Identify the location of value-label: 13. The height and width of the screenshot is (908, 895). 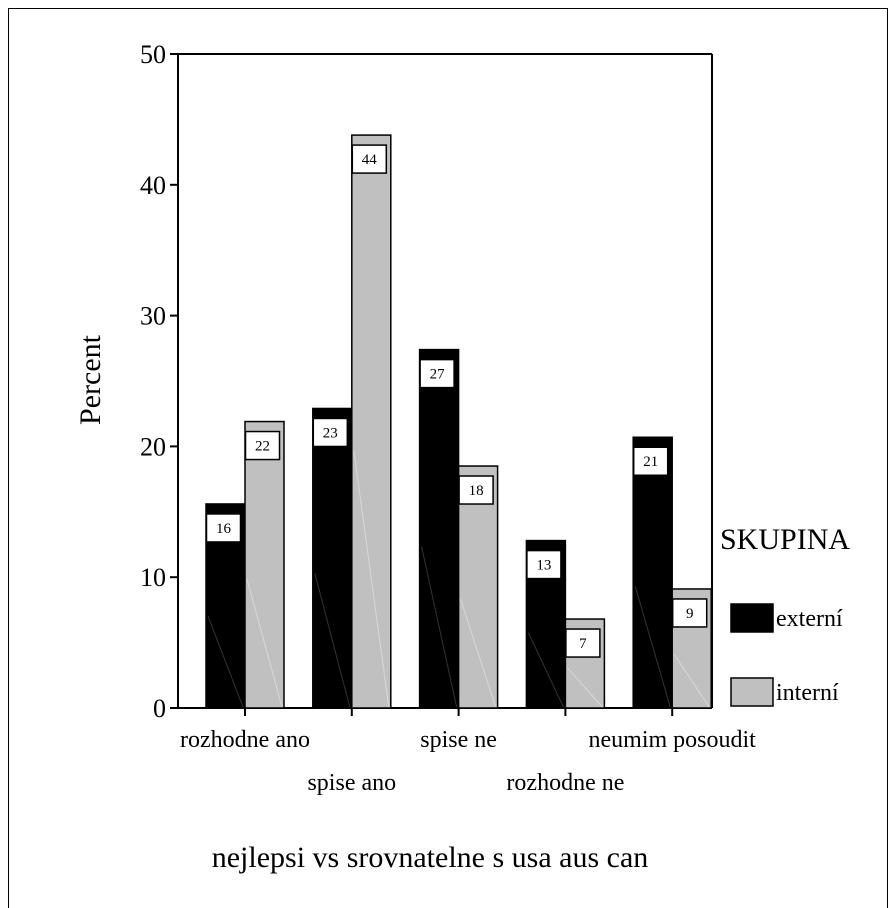
(543, 566).